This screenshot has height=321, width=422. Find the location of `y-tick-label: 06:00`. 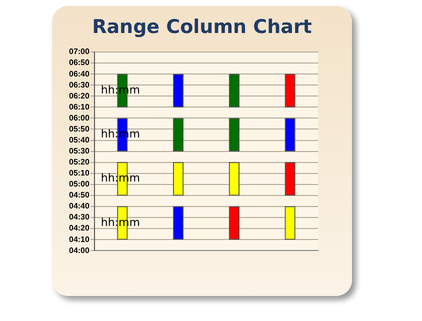

y-tick-label: 06:00 is located at coordinates (79, 117).